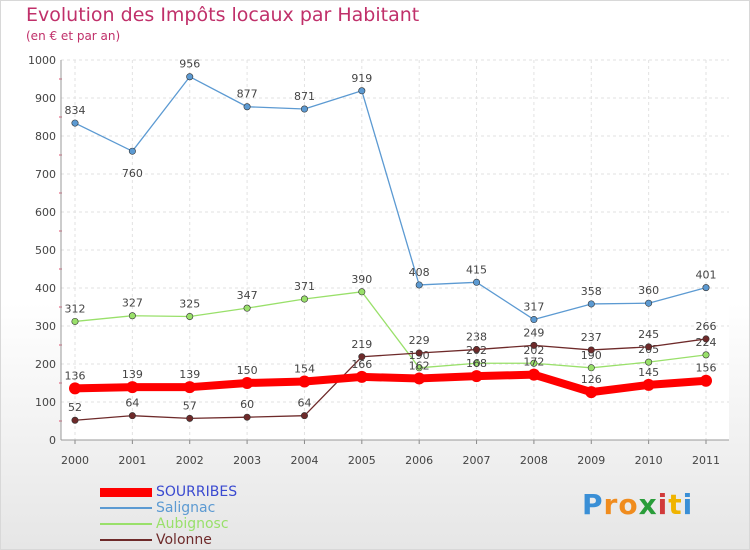 This screenshot has width=750, height=550. Describe the element at coordinates (533, 332) in the screenshot. I see `data-label: 249` at that location.